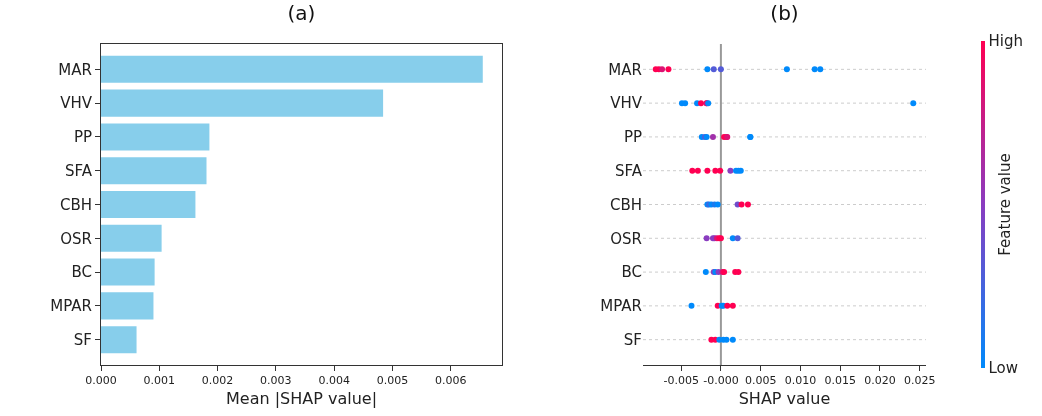 This screenshot has height=416, width=1042. I want to click on chart-title: (b), so click(784, 13).